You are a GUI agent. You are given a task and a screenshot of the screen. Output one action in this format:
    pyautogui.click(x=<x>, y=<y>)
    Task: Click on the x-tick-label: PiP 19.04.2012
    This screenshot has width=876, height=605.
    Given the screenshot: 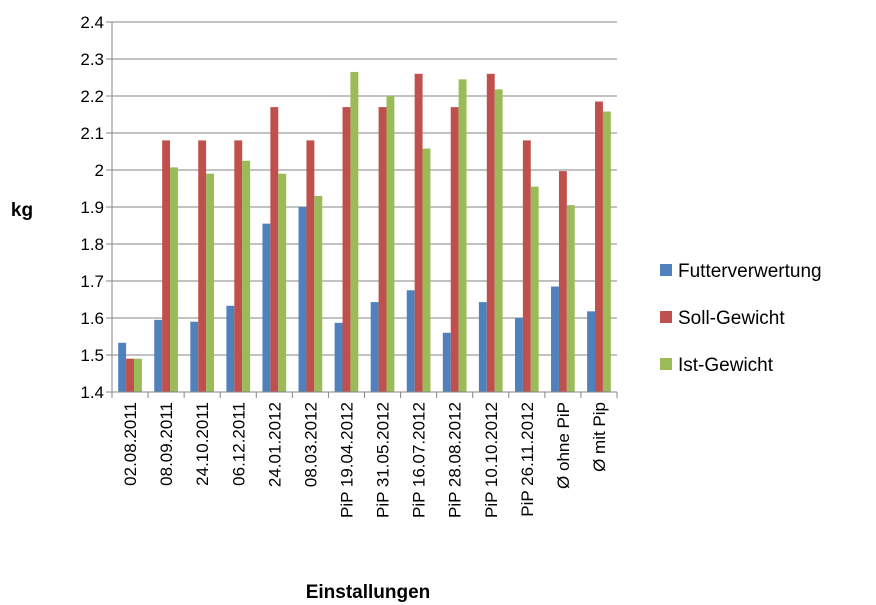 What is the action you would take?
    pyautogui.click(x=346, y=460)
    